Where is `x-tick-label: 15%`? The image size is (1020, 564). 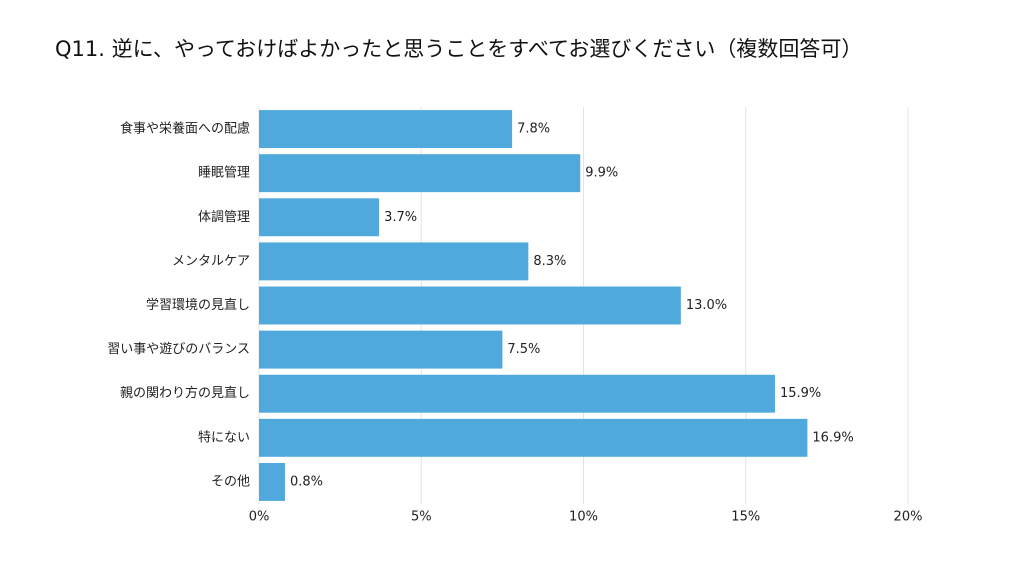 x-tick-label: 15% is located at coordinates (745, 517).